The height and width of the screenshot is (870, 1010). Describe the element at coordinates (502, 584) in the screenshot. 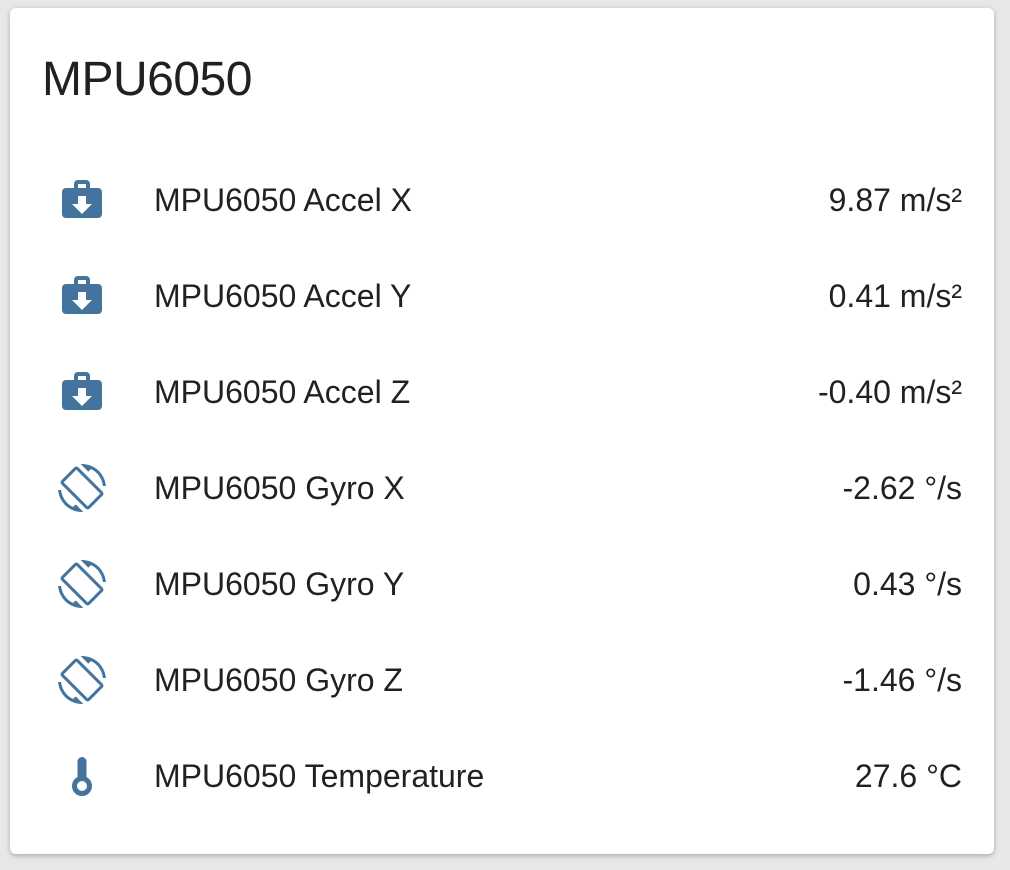

I see `entity-row-gyro-y: MPU6050 Gyro Y 0.43 °/s` at that location.